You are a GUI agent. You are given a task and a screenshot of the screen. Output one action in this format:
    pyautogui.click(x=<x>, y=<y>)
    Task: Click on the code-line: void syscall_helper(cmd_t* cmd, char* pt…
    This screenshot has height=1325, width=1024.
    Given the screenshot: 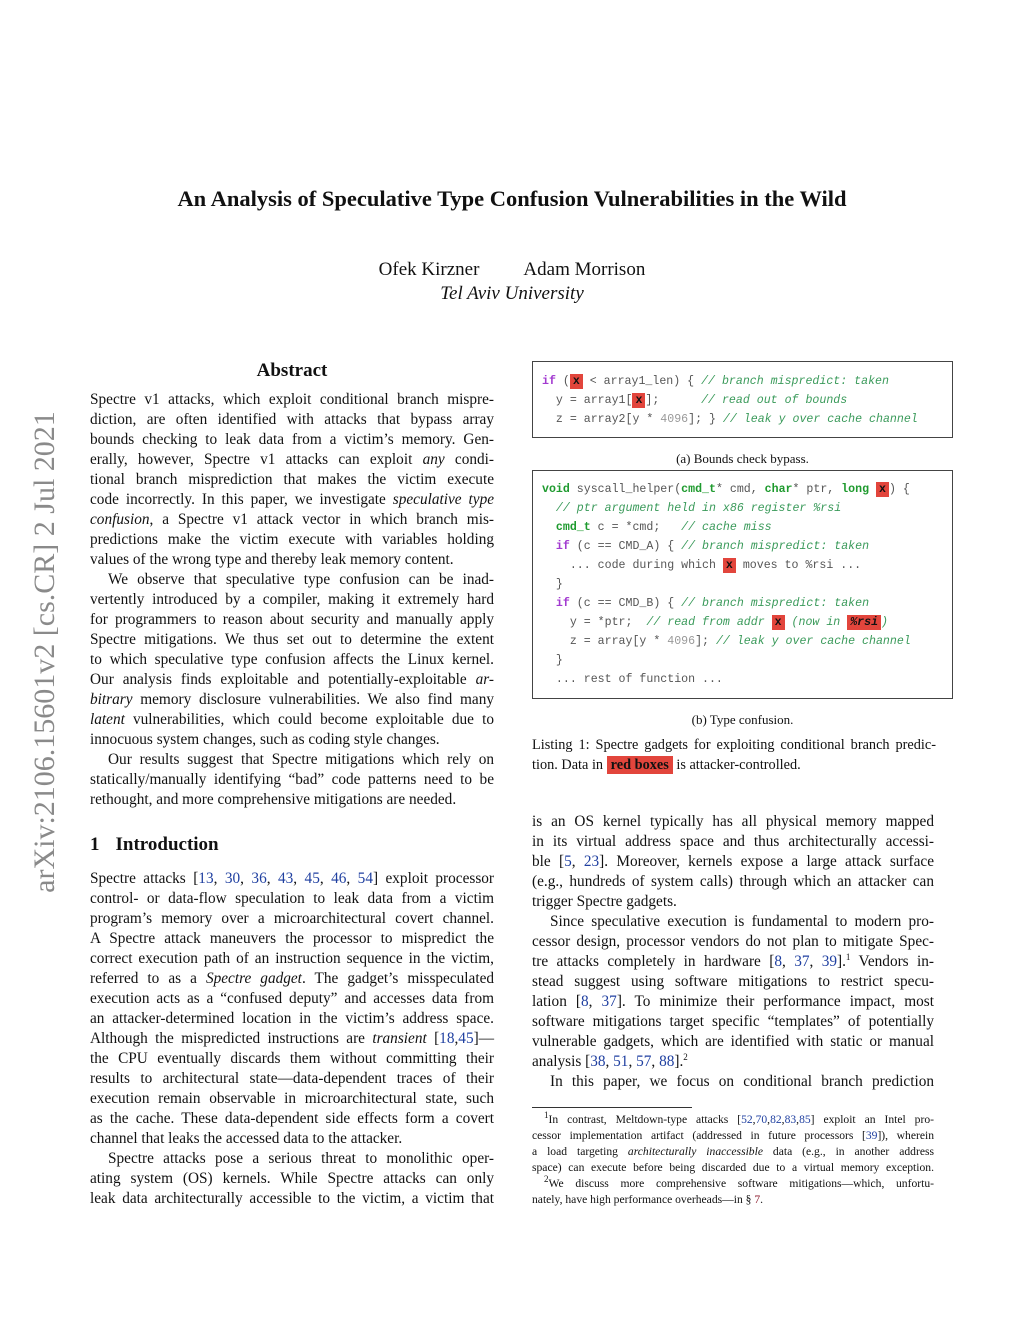 What is the action you would take?
    pyautogui.click(x=747, y=489)
    